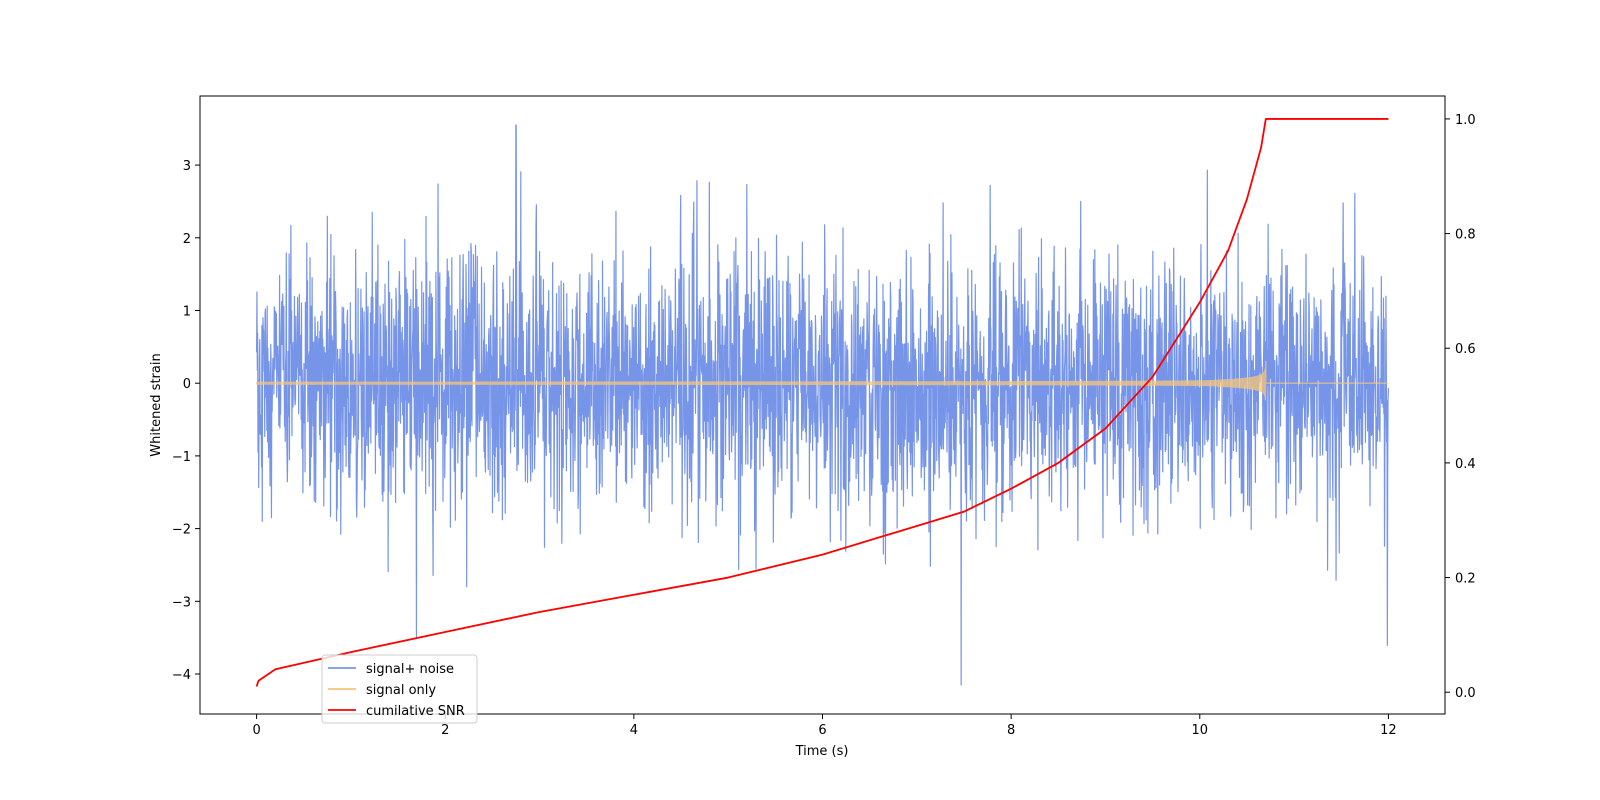  I want to click on y-tick-label: 3, so click(187, 166).